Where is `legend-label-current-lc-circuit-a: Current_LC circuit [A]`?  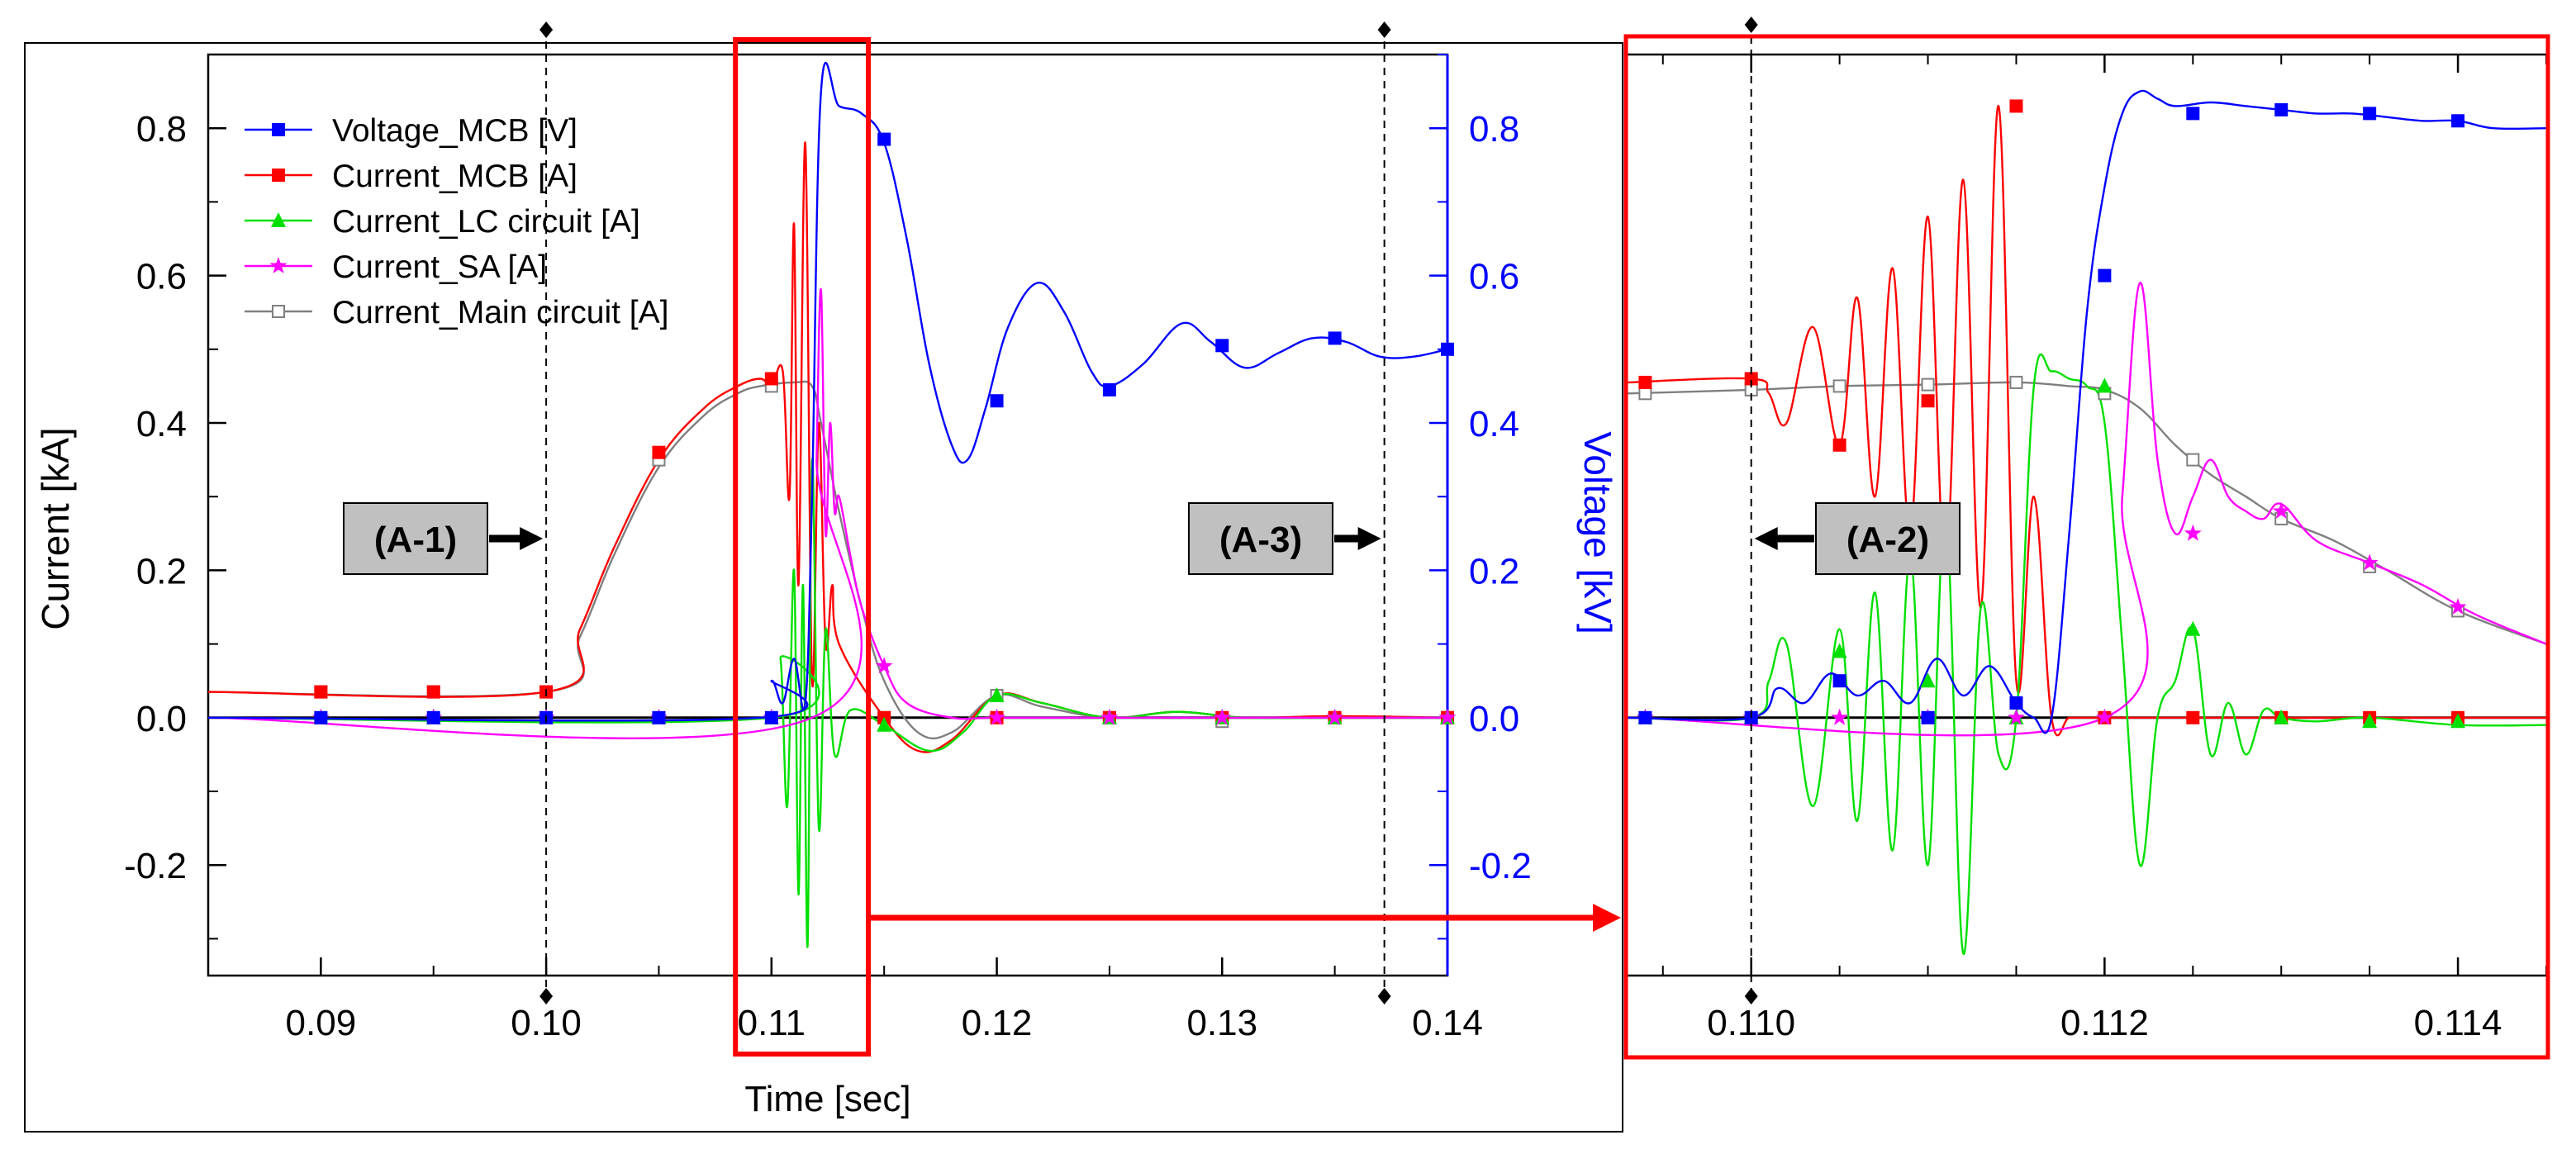 legend-label-current-lc-circuit-a: Current_LC circuit [A] is located at coordinates (486, 222).